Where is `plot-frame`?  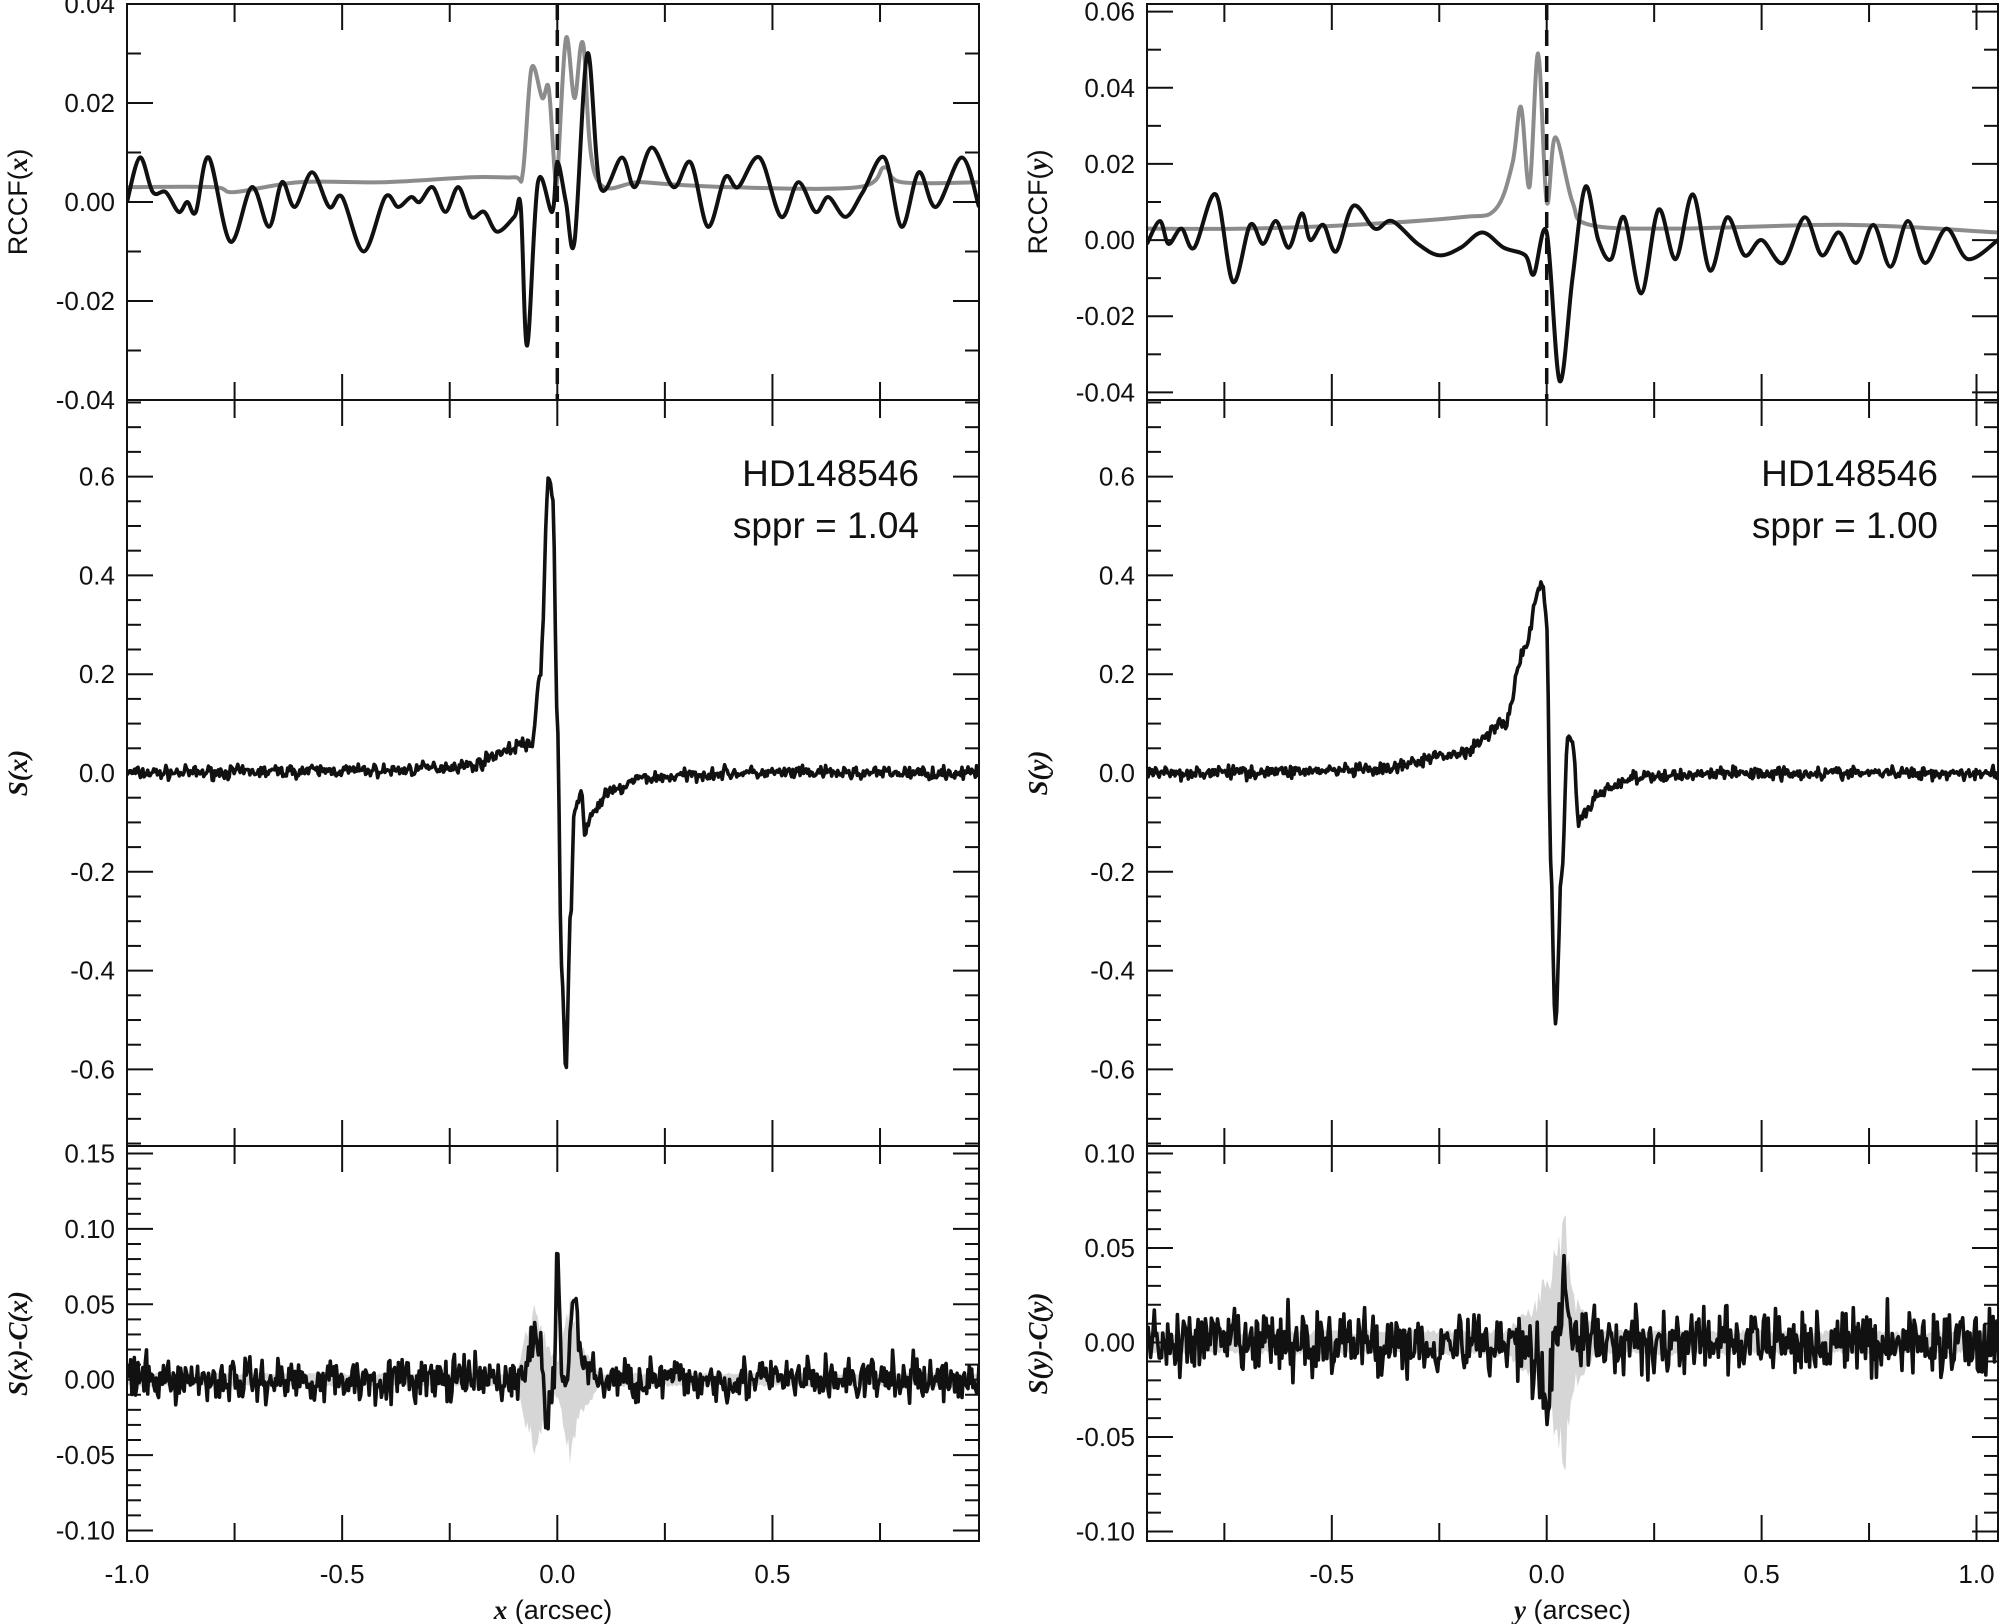
plot-frame is located at coordinates (553, 1343).